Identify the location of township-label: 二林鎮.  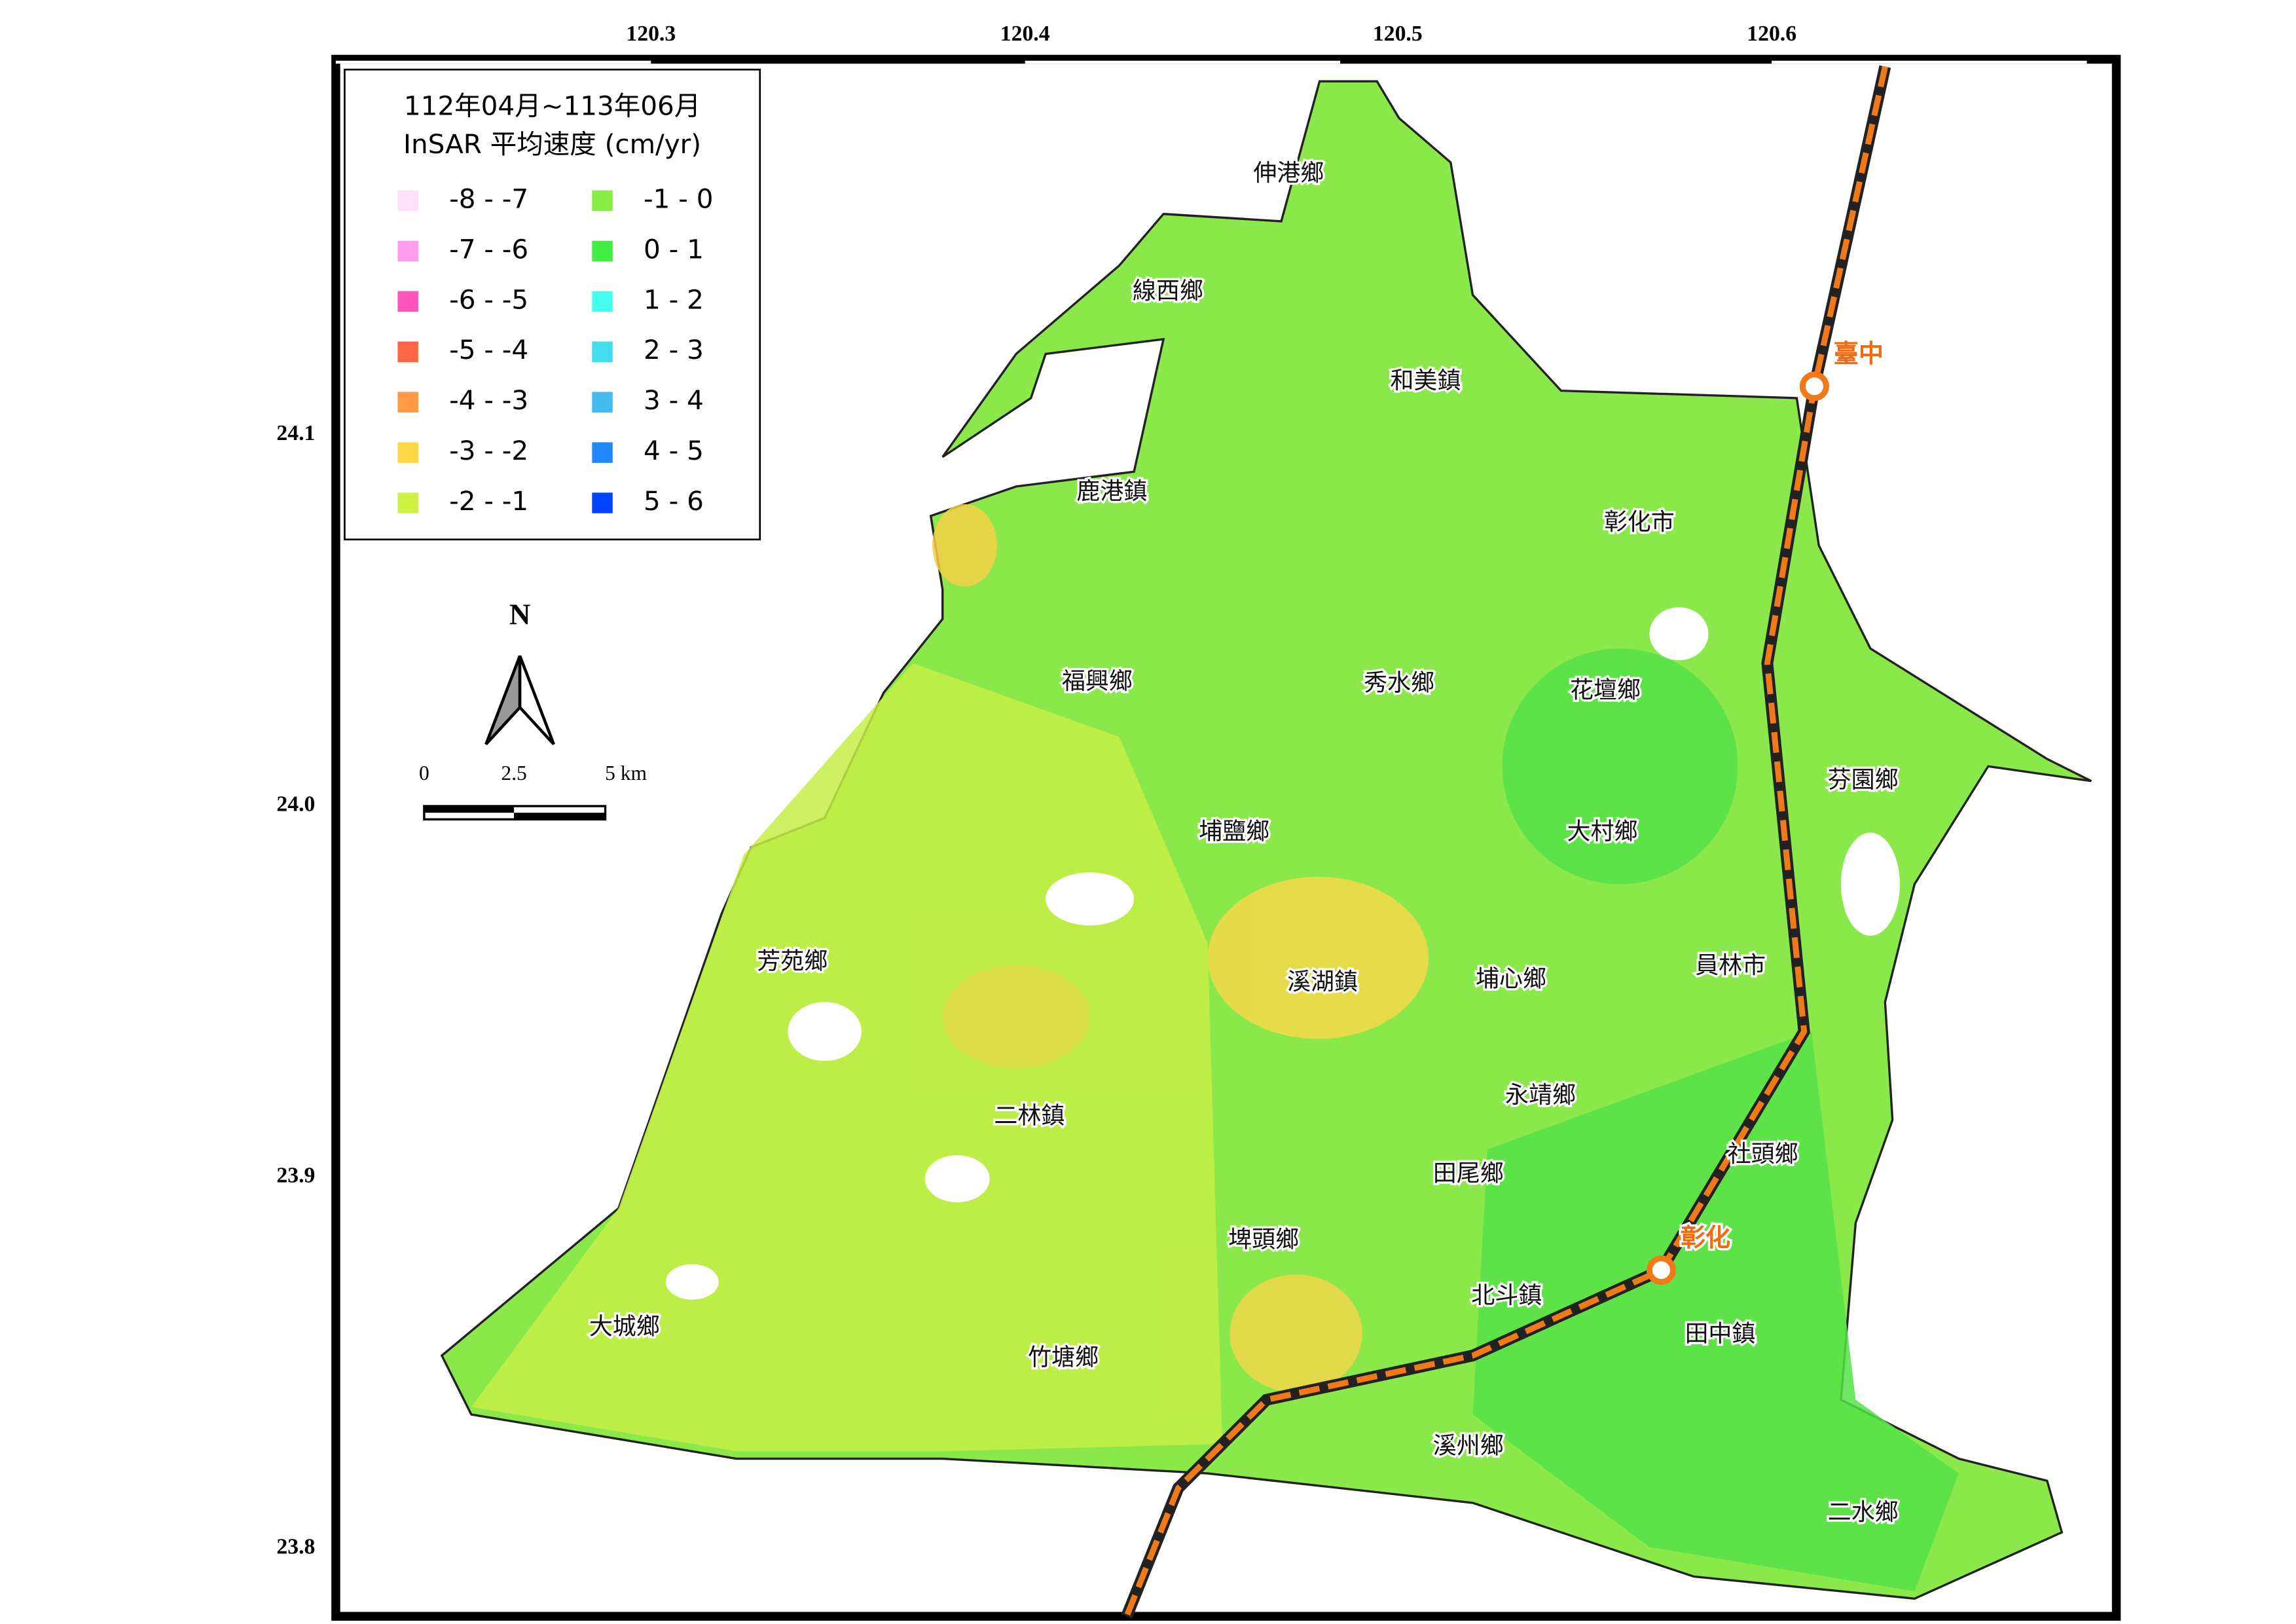
(1029, 1116).